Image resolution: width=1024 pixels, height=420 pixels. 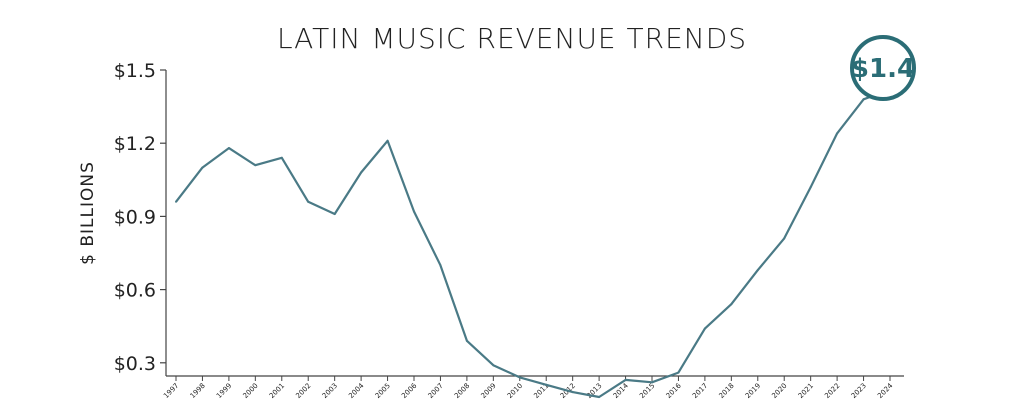 What do you see at coordinates (135, 364) in the screenshot?
I see `y-tick-label: $0.3` at bounding box center [135, 364].